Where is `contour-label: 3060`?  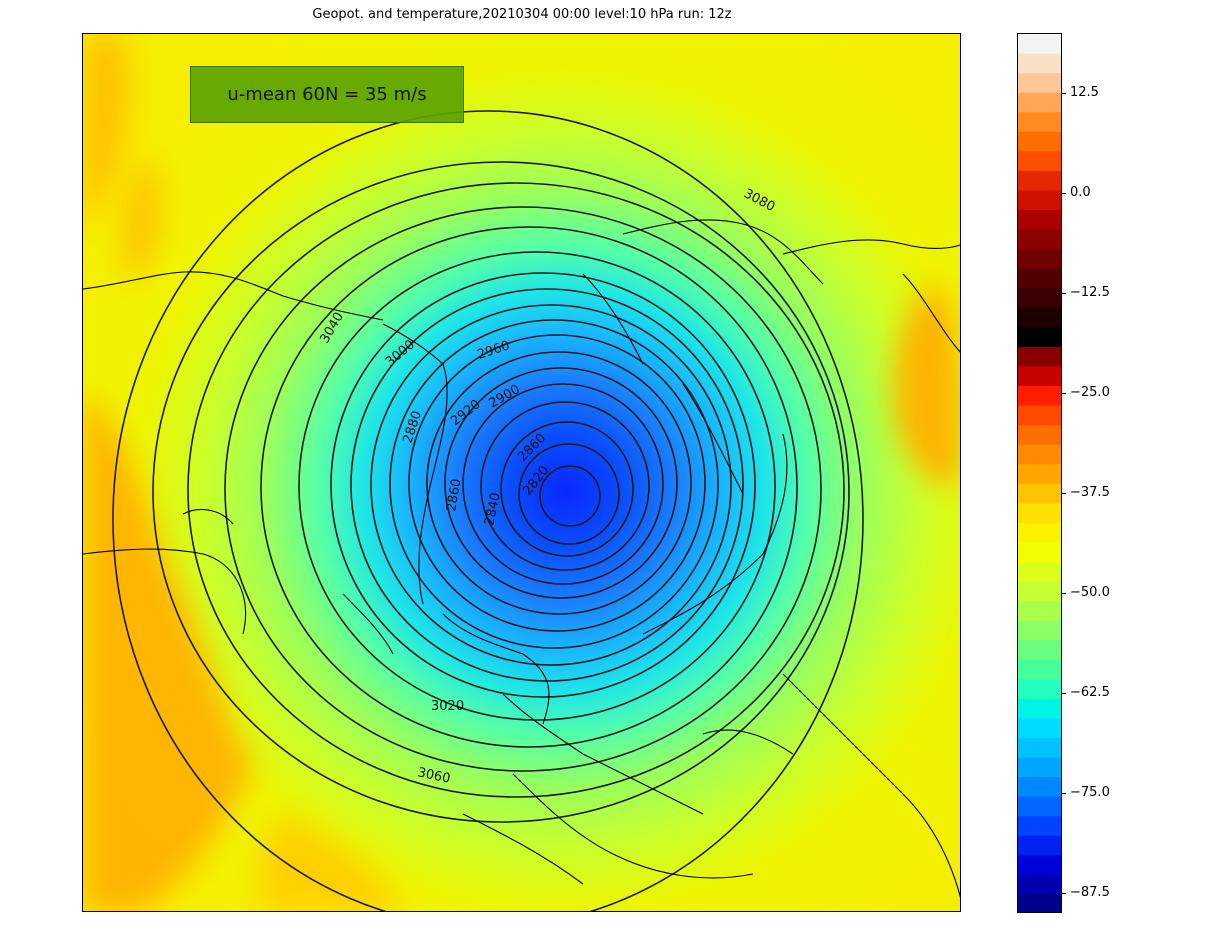 contour-label: 3060 is located at coordinates (433, 776).